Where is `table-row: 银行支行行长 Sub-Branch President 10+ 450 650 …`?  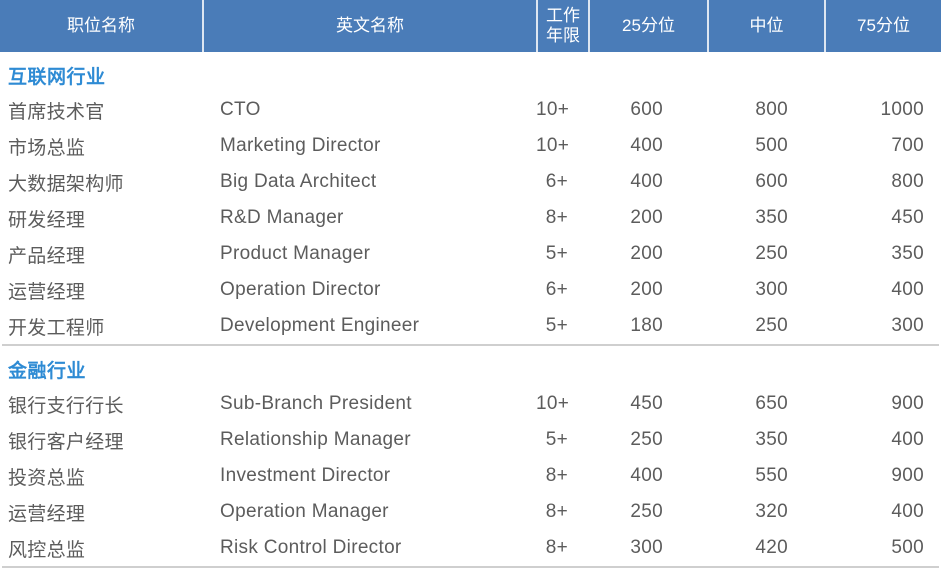
table-row: 银行支行行长 Sub-Branch President 10+ 450 650 … is located at coordinates (470, 404).